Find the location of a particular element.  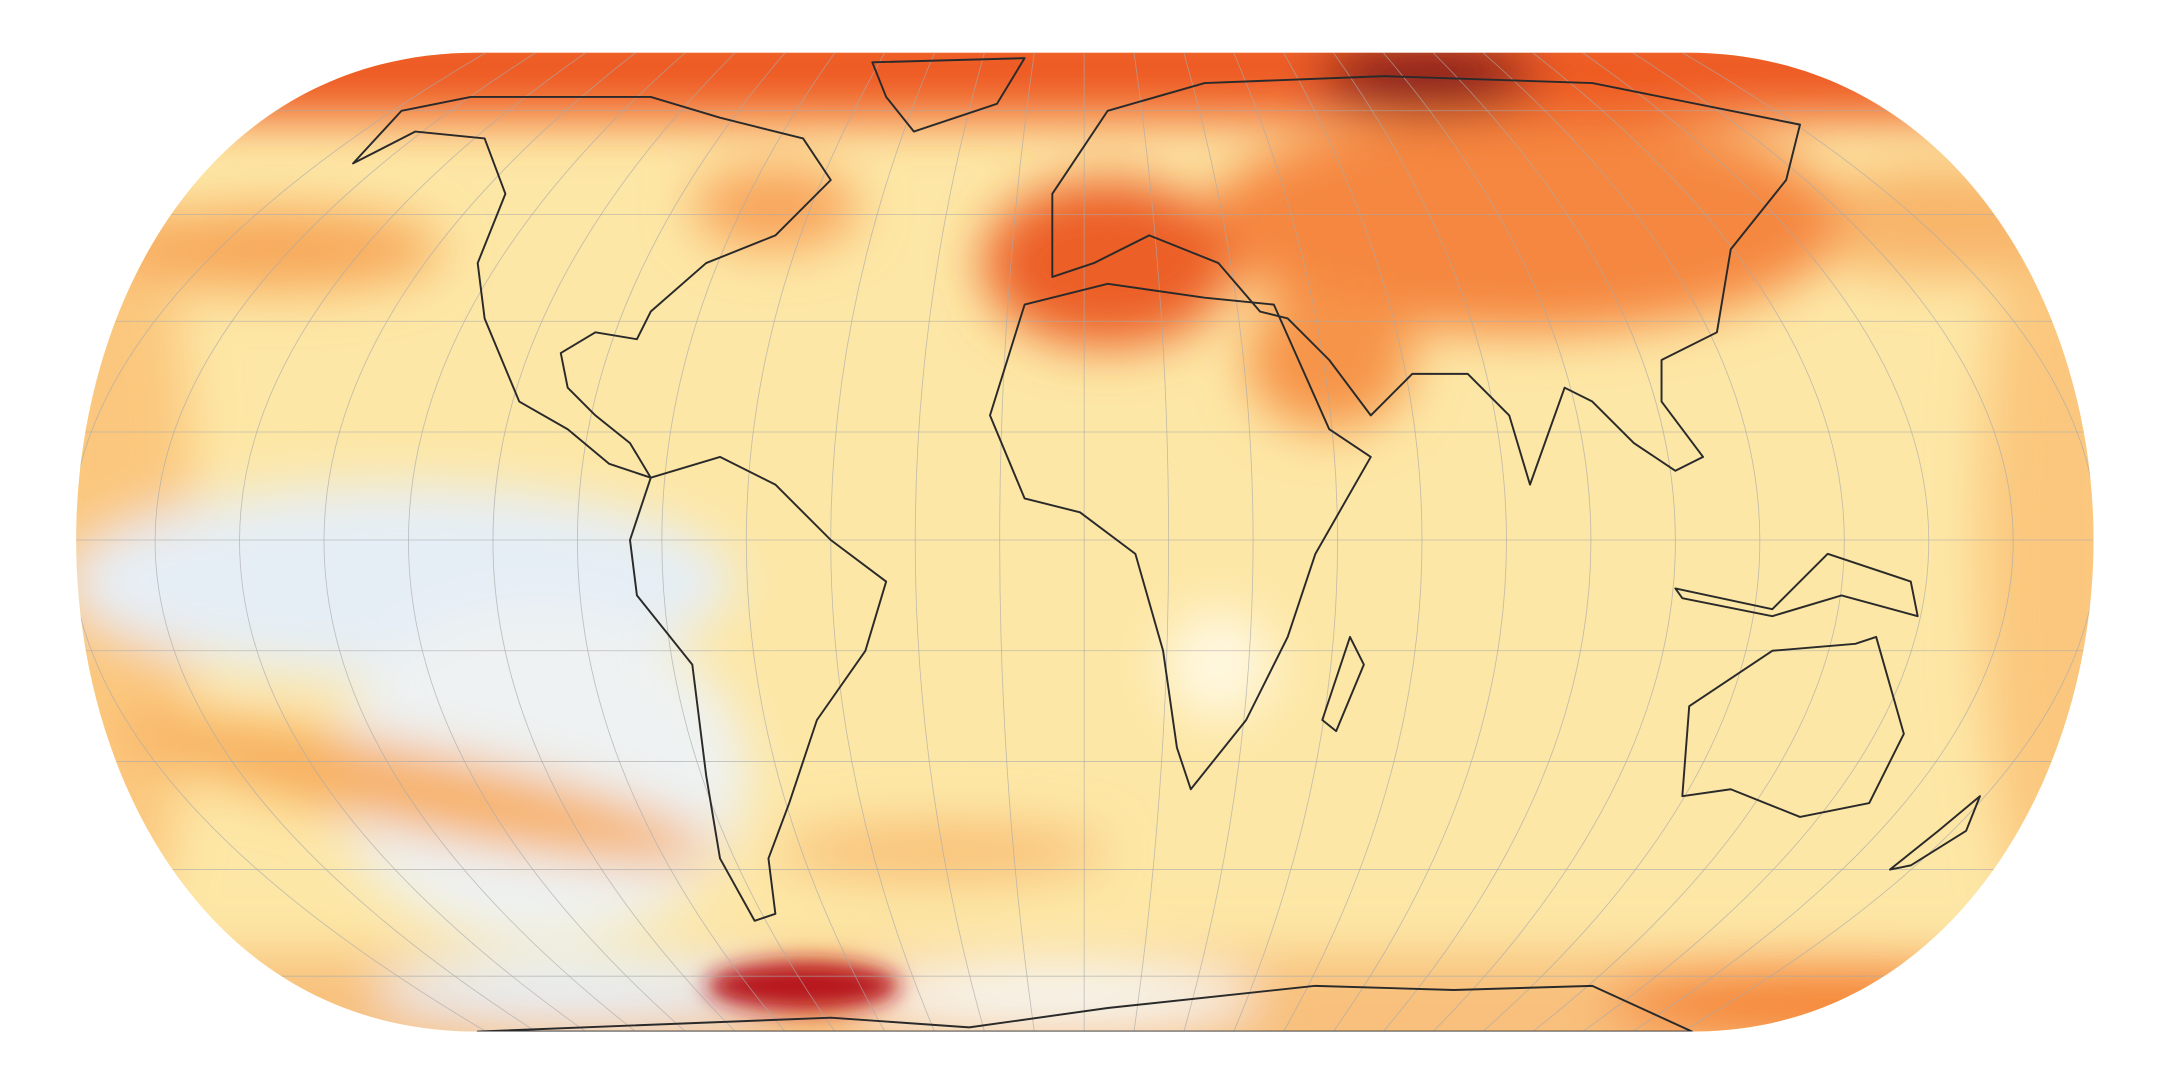

greenland is located at coordinates (948, 95).